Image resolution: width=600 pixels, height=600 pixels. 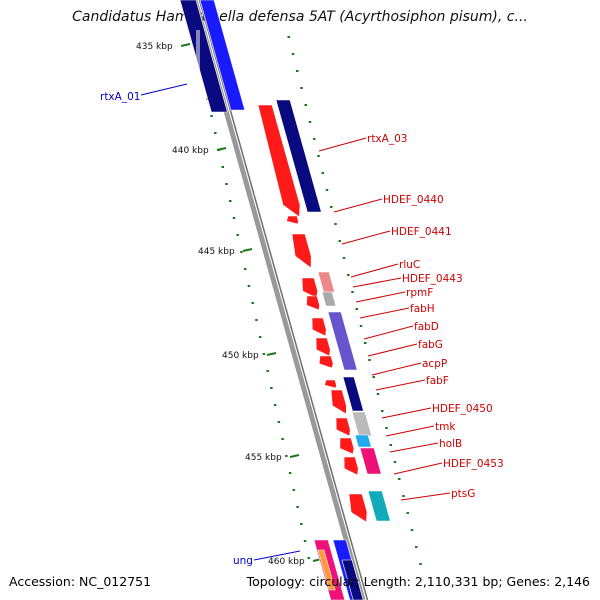 I want to click on gene-label-ptsG: ptsG, so click(x=463, y=494).